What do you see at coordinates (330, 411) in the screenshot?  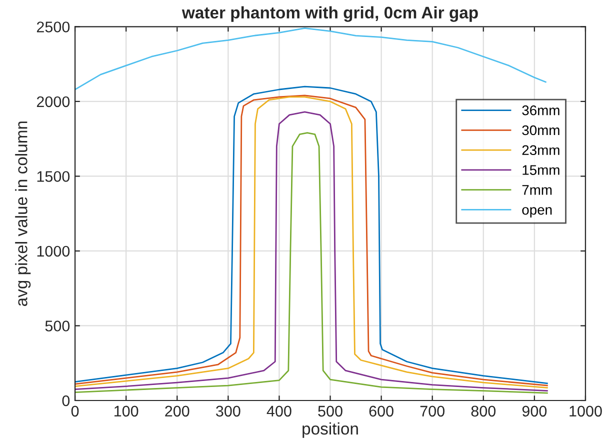 I see `x-tick-label: 500` at bounding box center [330, 411].